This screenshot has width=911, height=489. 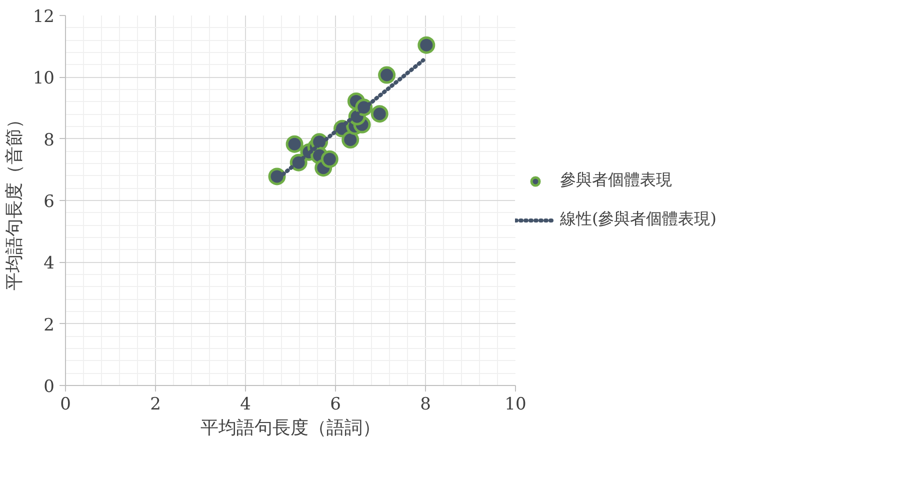 What do you see at coordinates (638, 219) in the screenshot?
I see `legend-label: 線性(參與者個體表現)` at bounding box center [638, 219].